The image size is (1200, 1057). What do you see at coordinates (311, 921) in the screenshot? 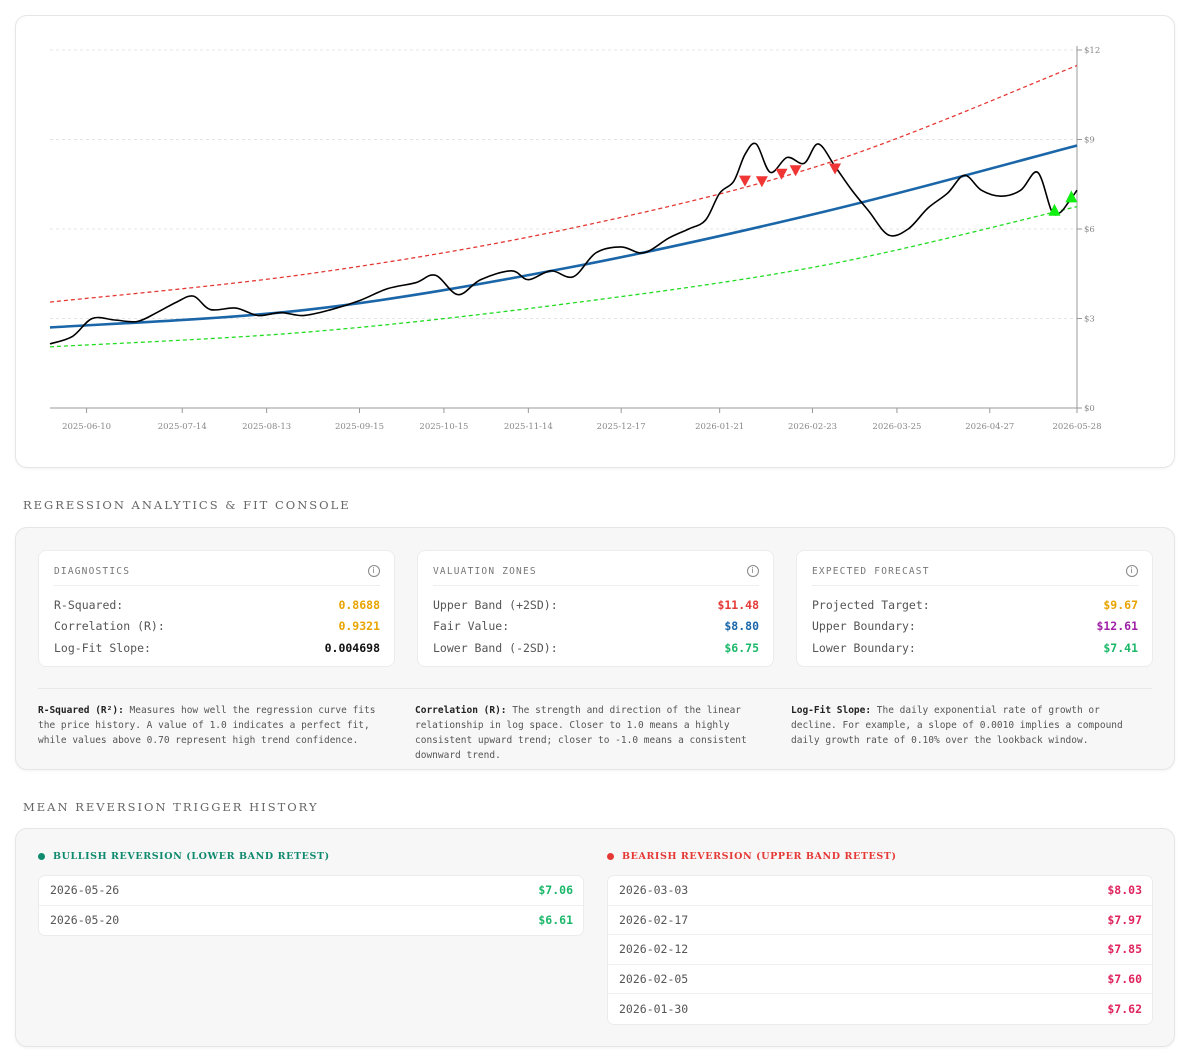
I see `table-row: 2026-05-20 $6.61` at bounding box center [311, 921].